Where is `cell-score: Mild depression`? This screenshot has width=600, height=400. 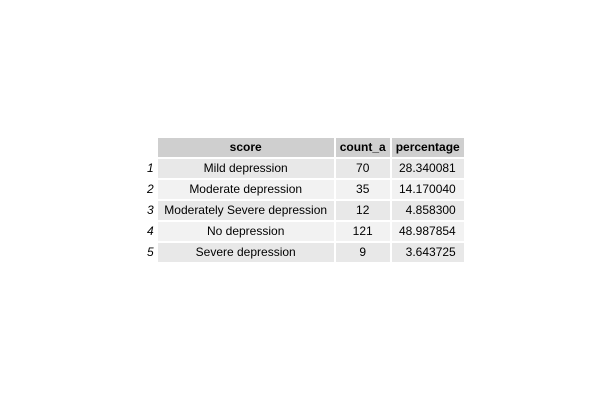 cell-score: Mild depression is located at coordinates (245, 168).